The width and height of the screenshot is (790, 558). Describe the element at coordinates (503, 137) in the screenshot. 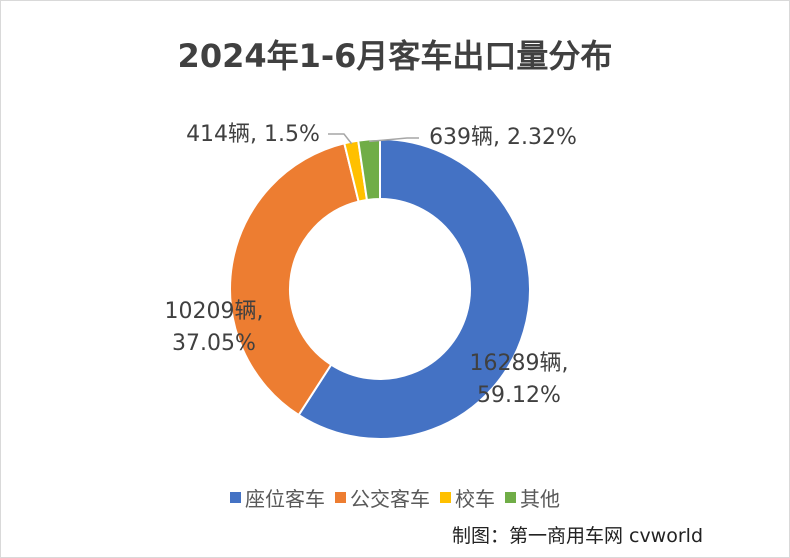

I see `data-label-other: 639辆, 2.32%` at that location.